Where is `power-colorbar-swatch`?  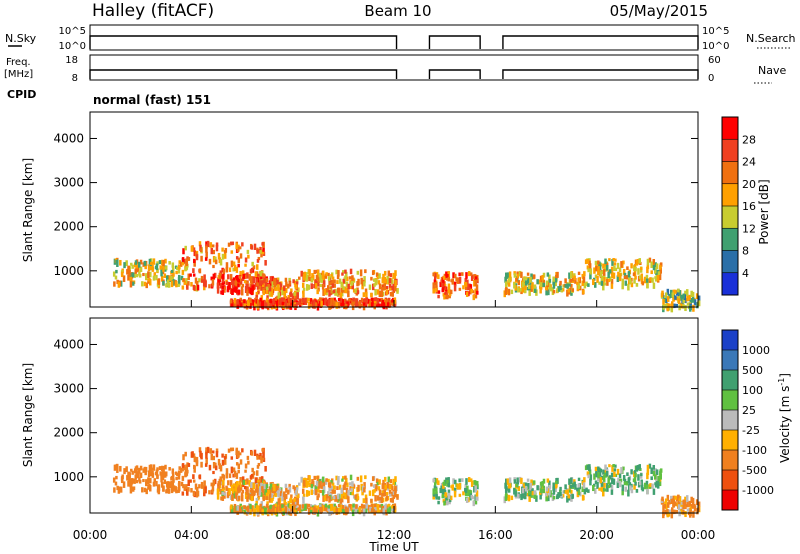 power-colorbar-swatch is located at coordinates (730, 195).